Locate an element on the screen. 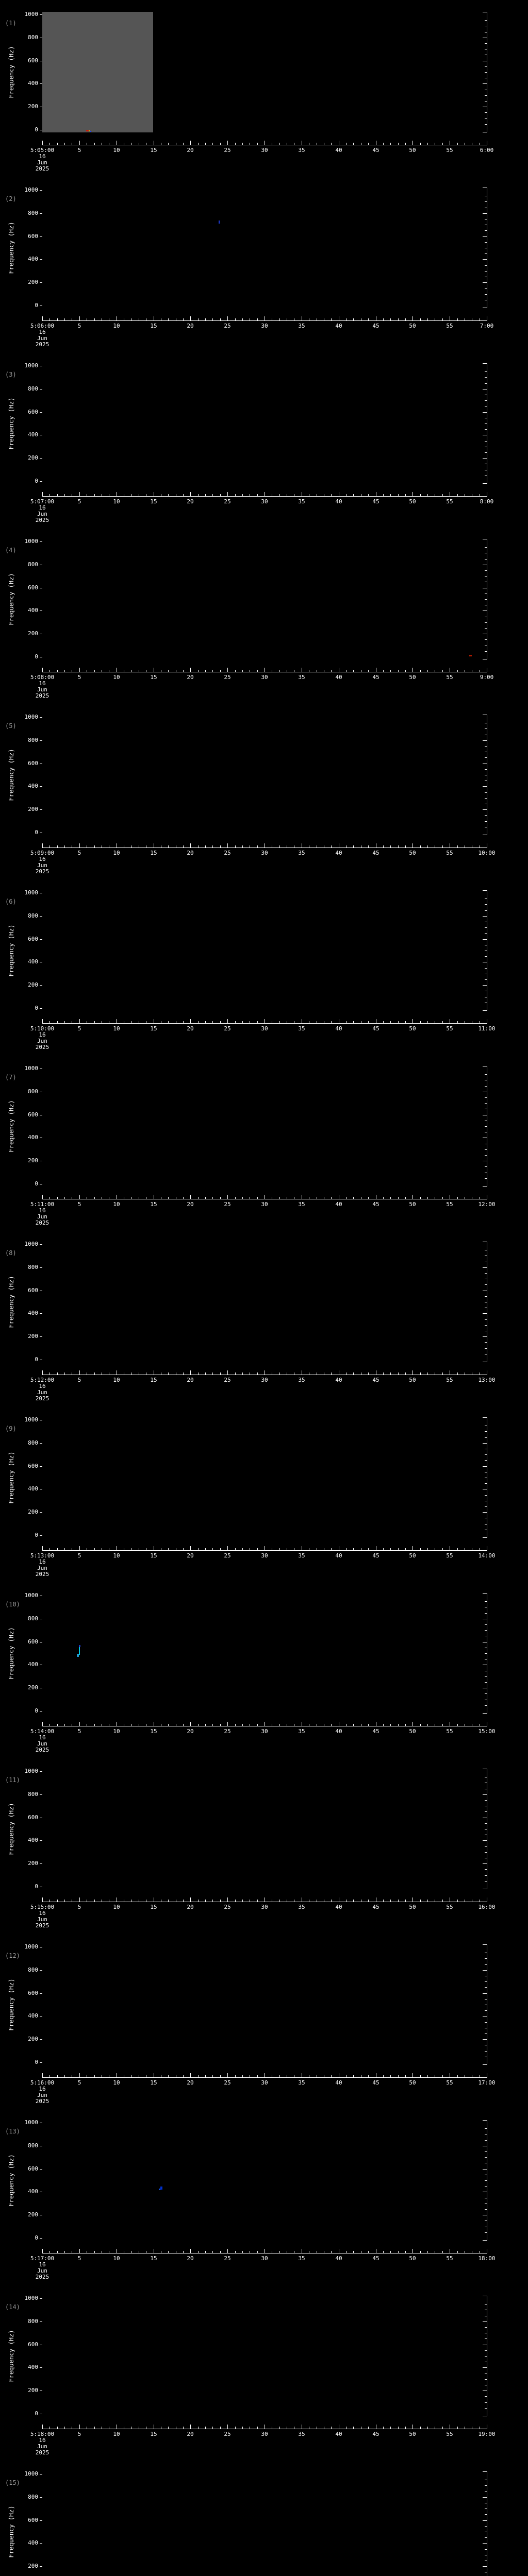 The height and width of the screenshot is (2576, 528). freq-tick-label: 800 is located at coordinates (33, 564).